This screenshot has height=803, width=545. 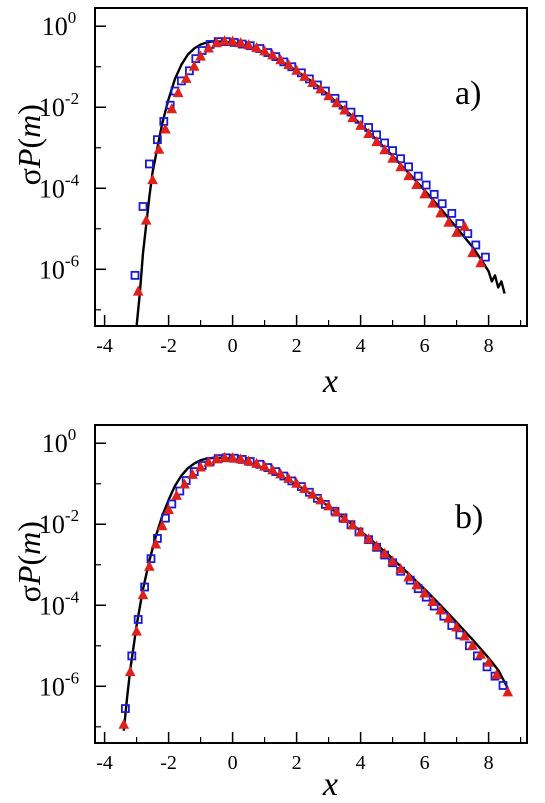 I want to click on y-axis-label-p: P, so click(x=29, y=159).